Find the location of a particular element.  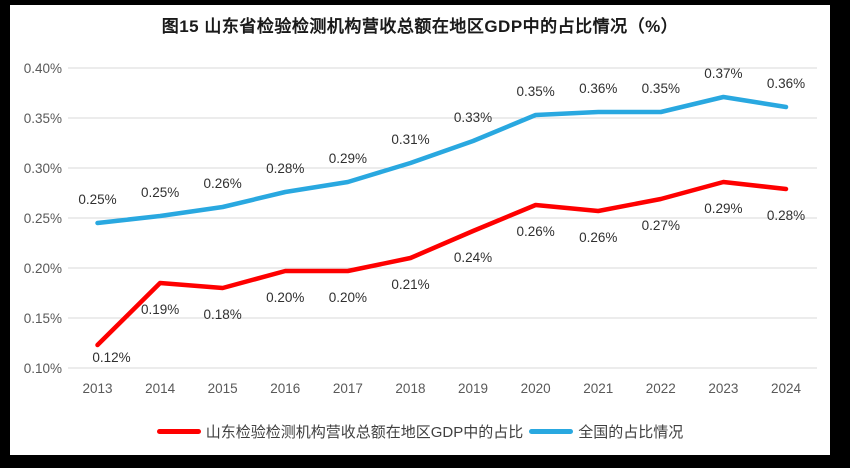

x-axis-tick-label: 2020 is located at coordinates (536, 388).